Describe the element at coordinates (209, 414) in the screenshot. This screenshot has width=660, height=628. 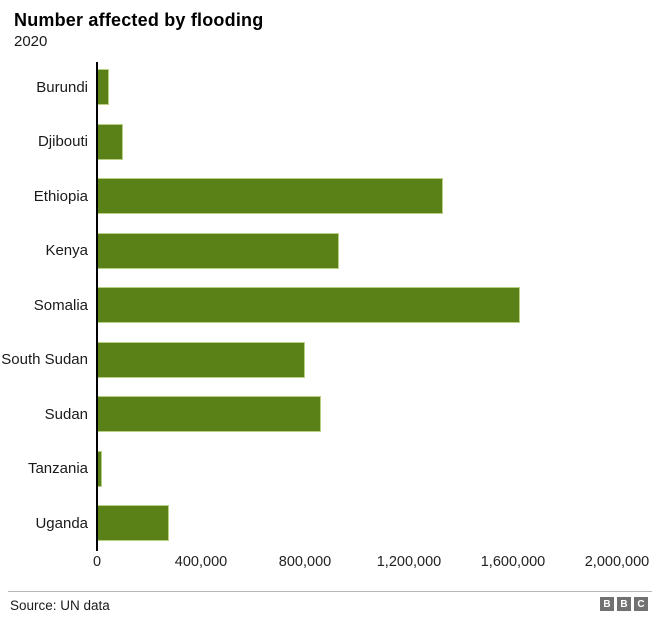
I see `bar-sudan` at that location.